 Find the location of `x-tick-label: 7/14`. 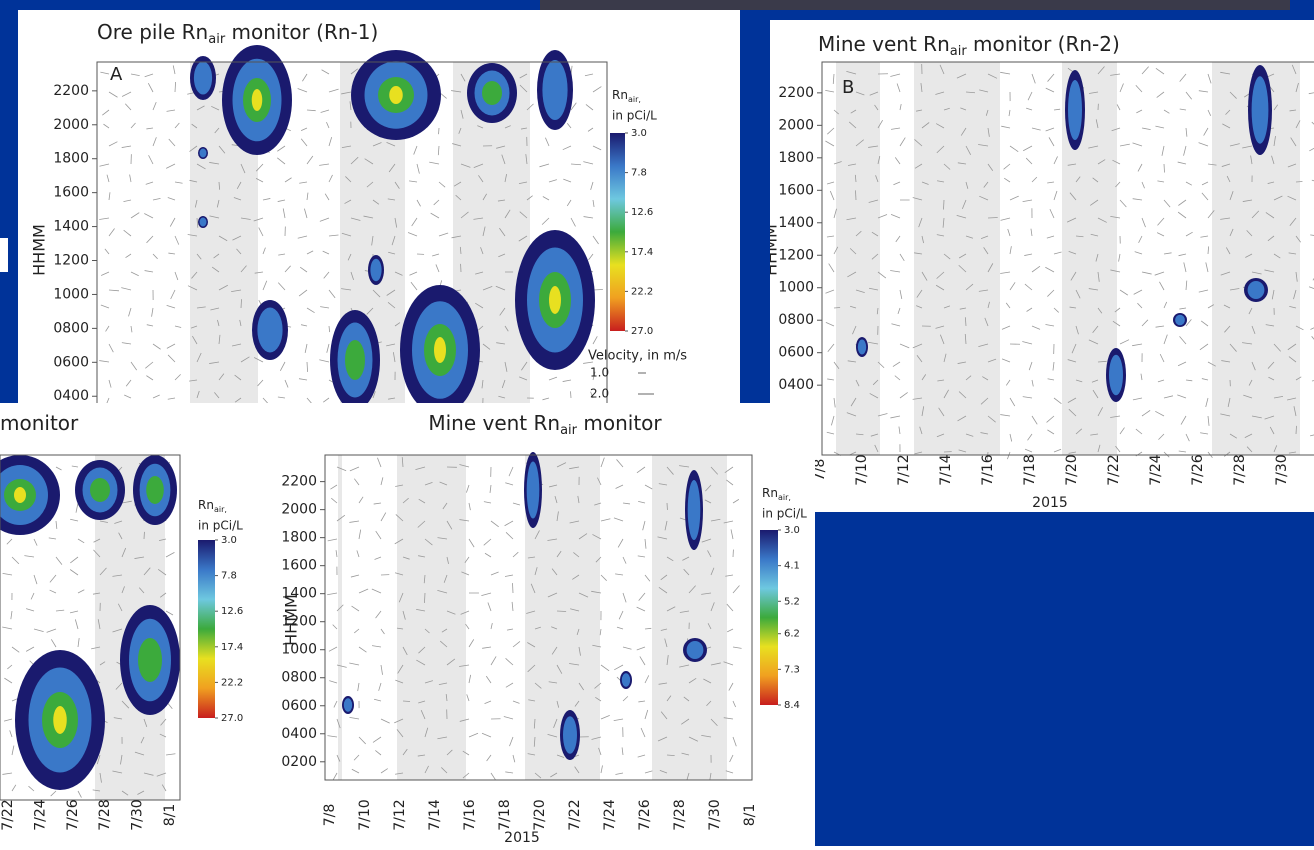

x-tick-label: 7/14 is located at coordinates (435, 815).